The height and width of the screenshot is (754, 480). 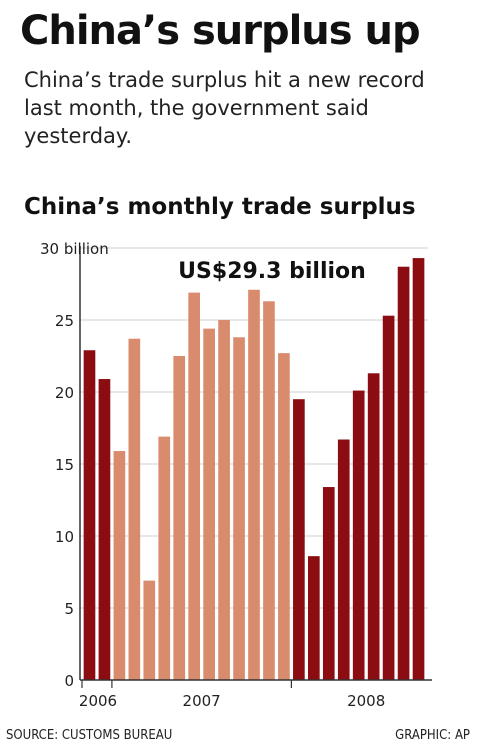 I want to click on x-label-2007: 2007, so click(x=202, y=701).